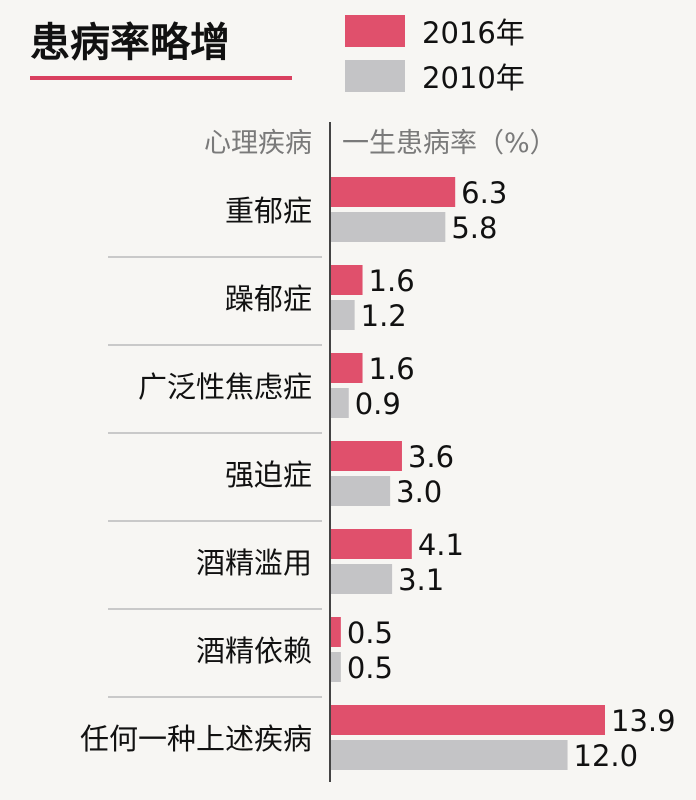 This screenshot has height=800, width=696. Describe the element at coordinates (268, 299) in the screenshot. I see `category-label: 躁郁症` at that location.